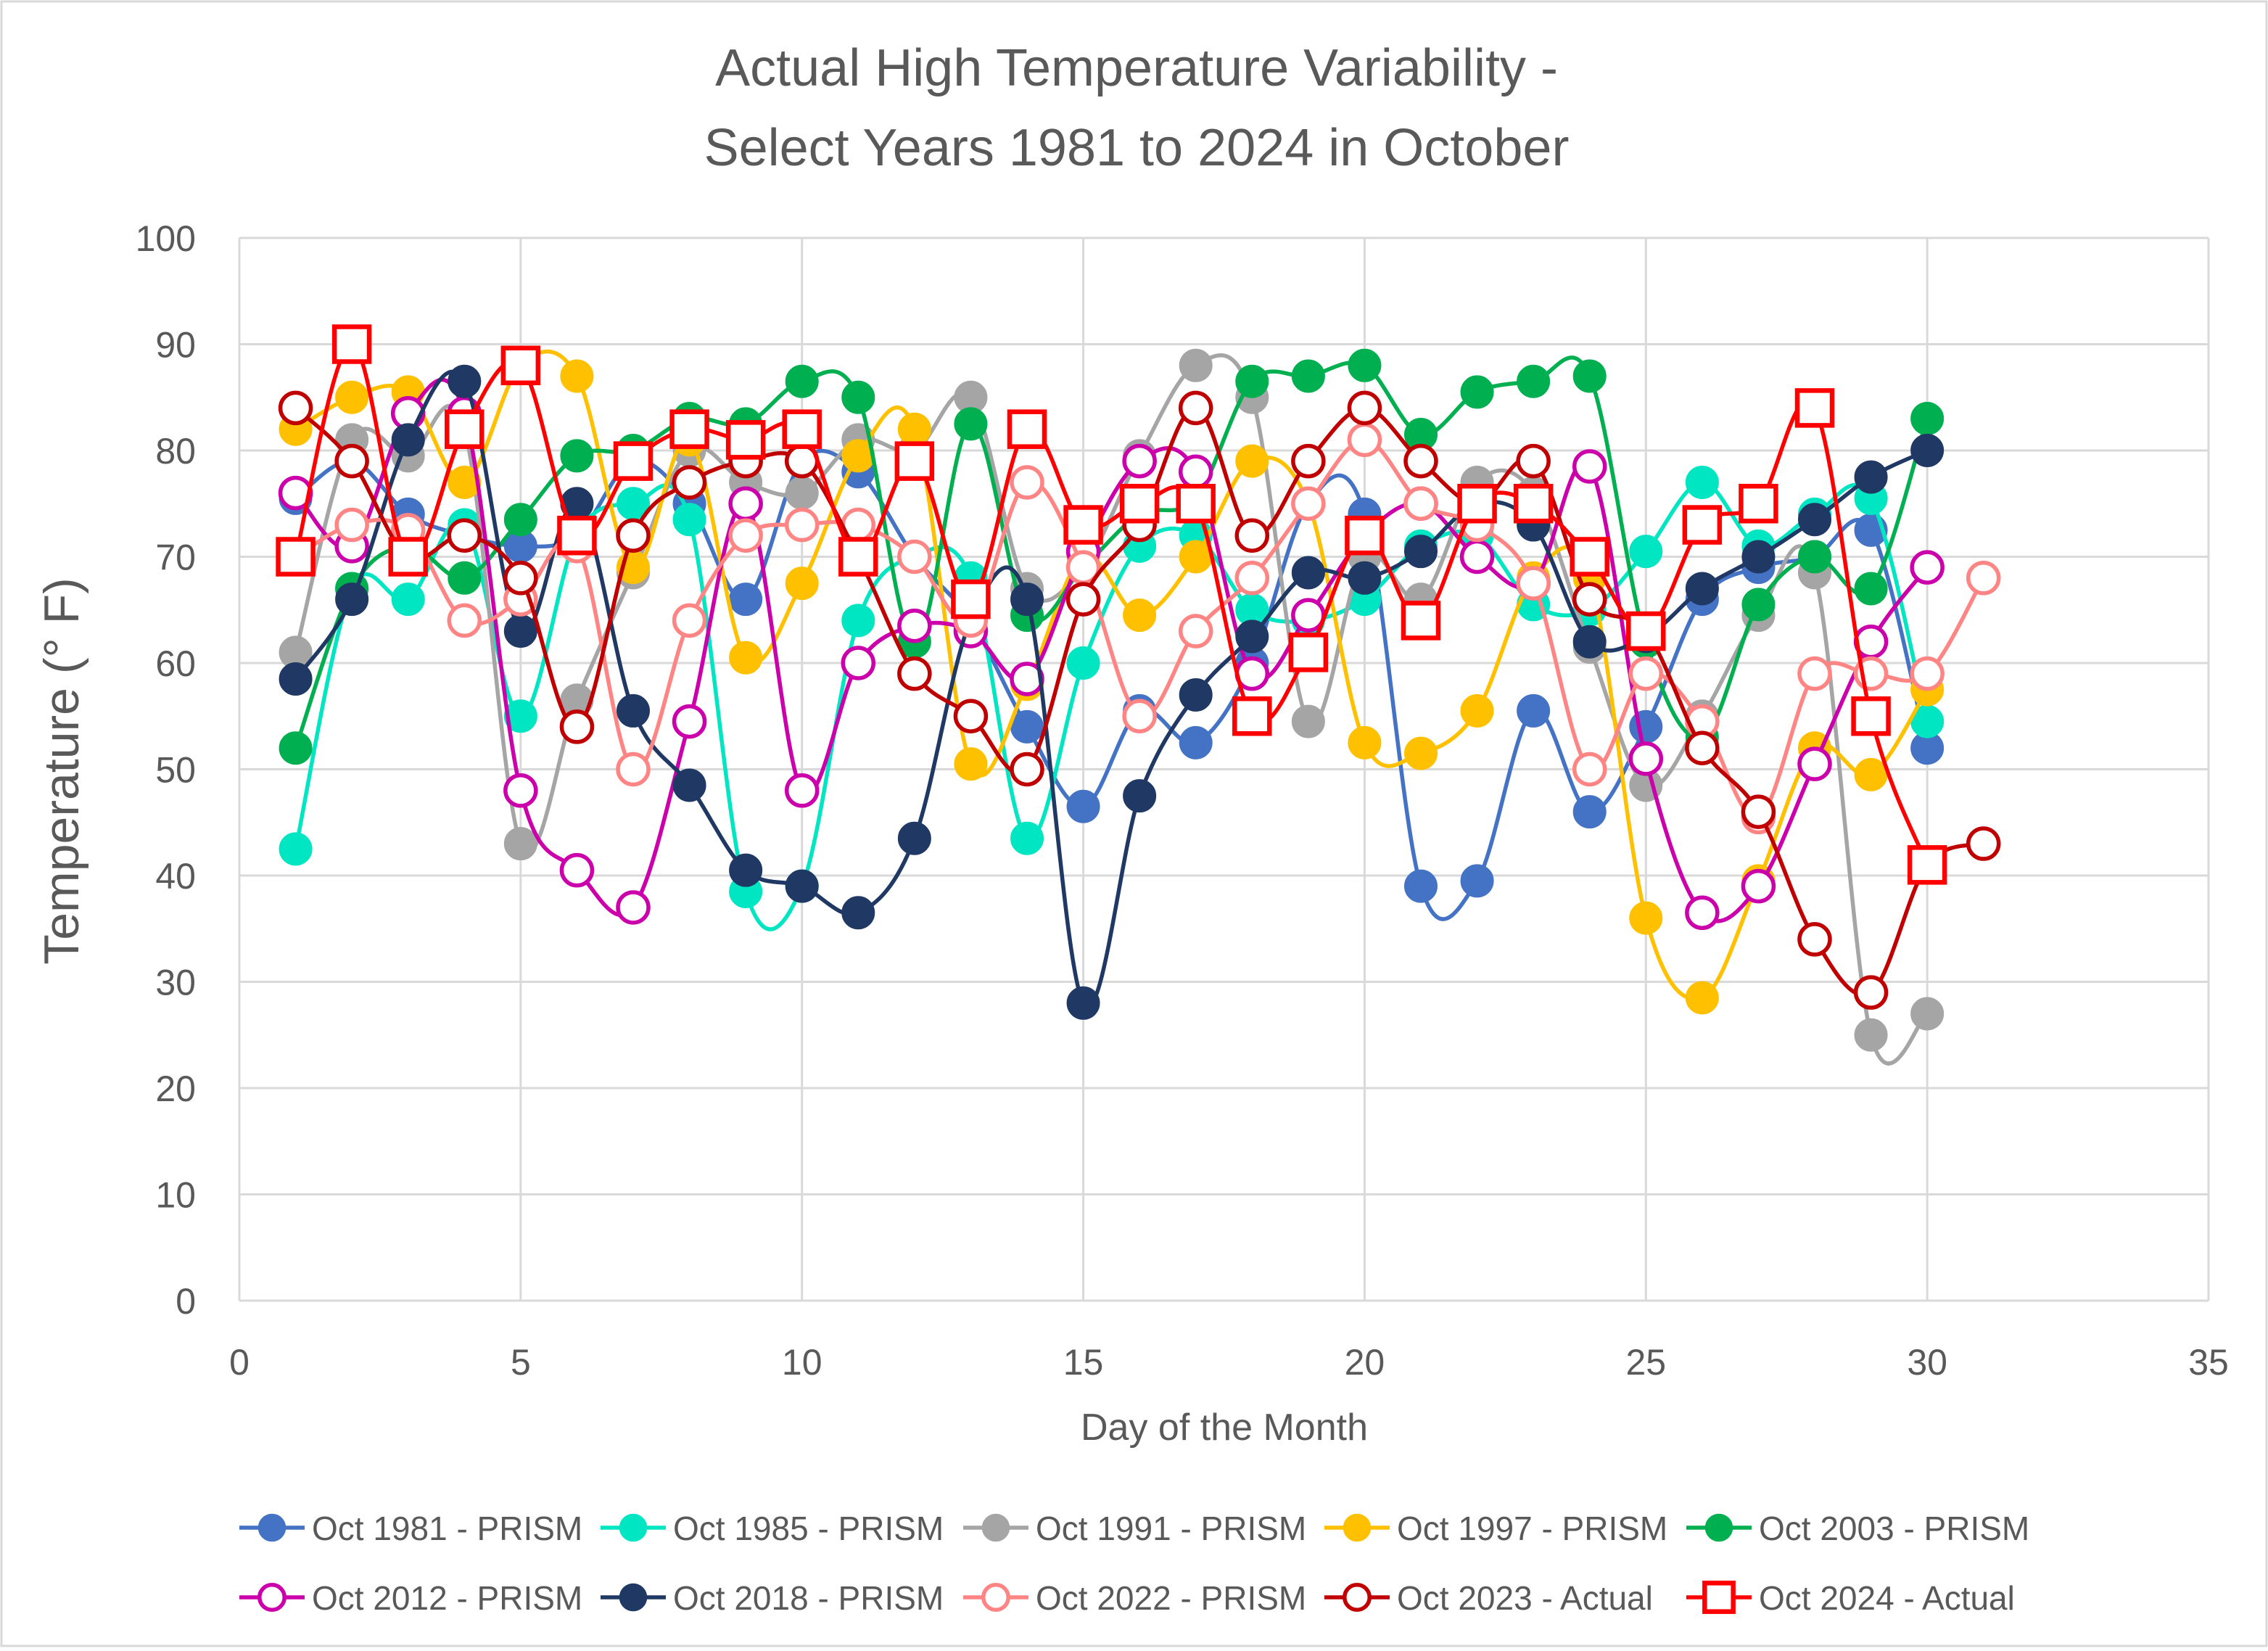 This screenshot has width=2268, height=1651. What do you see at coordinates (447, 1528) in the screenshot?
I see `legend-label: Oct 1981 - PRISM` at bounding box center [447, 1528].